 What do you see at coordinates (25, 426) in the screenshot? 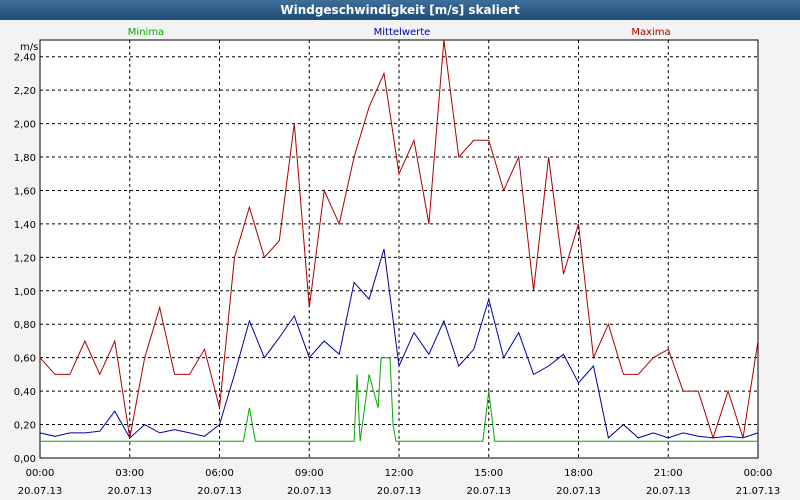
I see `y-tick-label: 0,20` at bounding box center [25, 426].